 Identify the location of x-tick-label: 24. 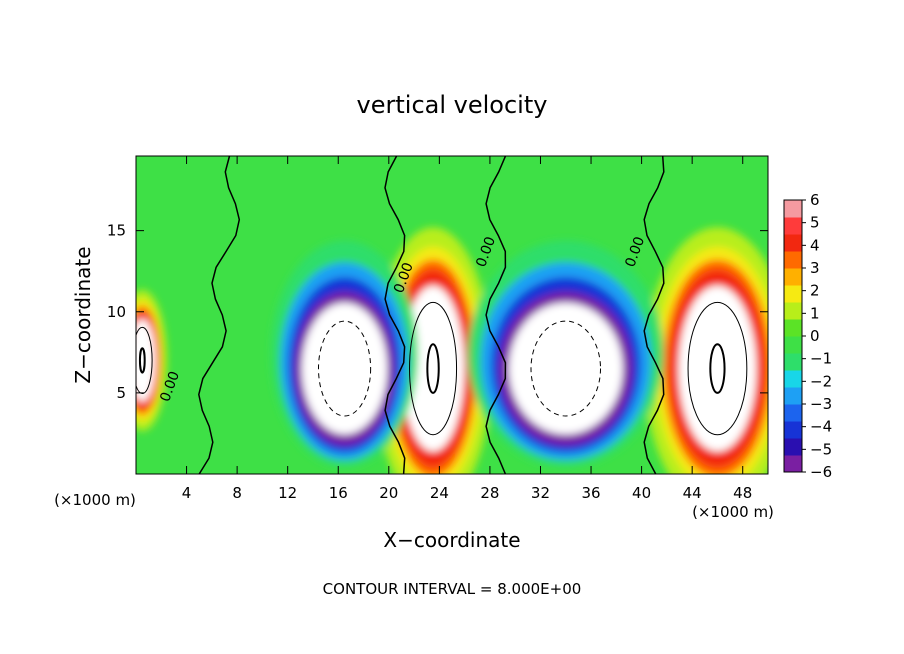
(439, 493).